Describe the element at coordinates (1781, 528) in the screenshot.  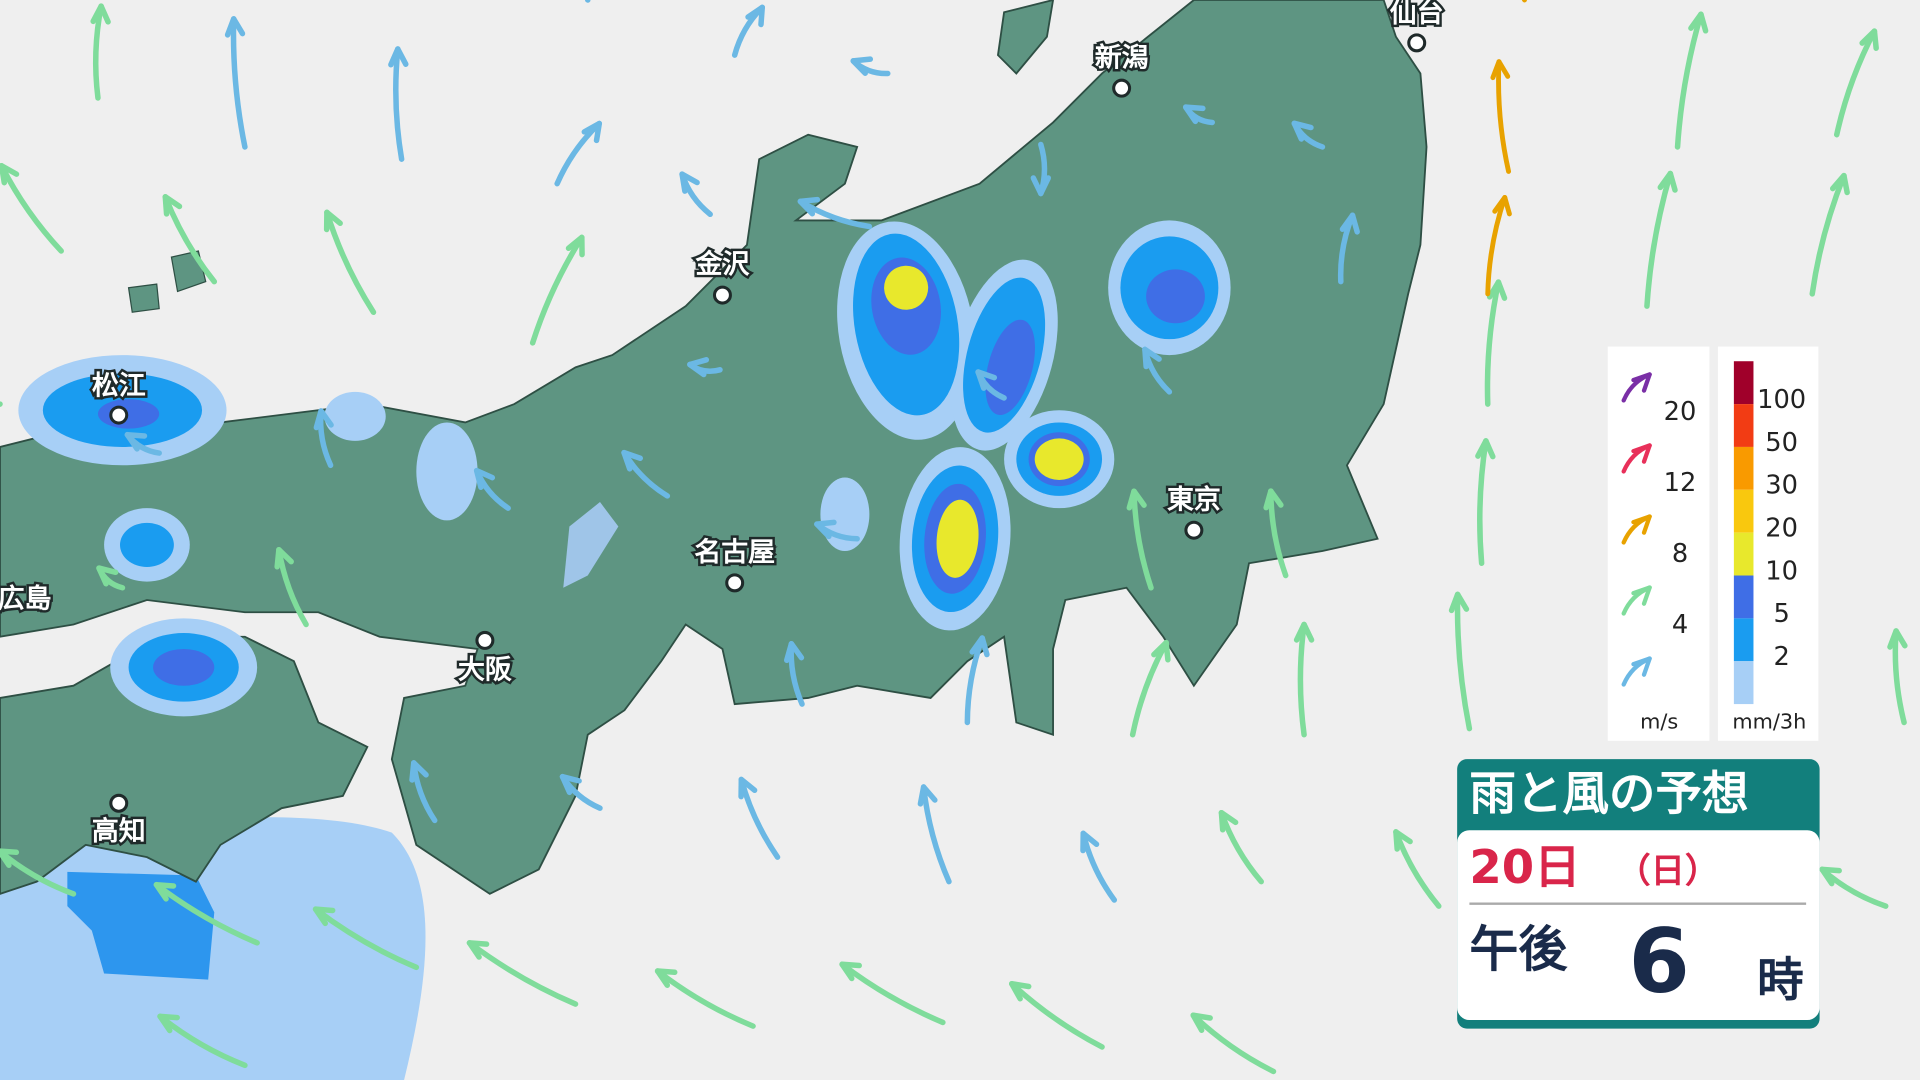
I see `rain-legend-label: 20` at that location.